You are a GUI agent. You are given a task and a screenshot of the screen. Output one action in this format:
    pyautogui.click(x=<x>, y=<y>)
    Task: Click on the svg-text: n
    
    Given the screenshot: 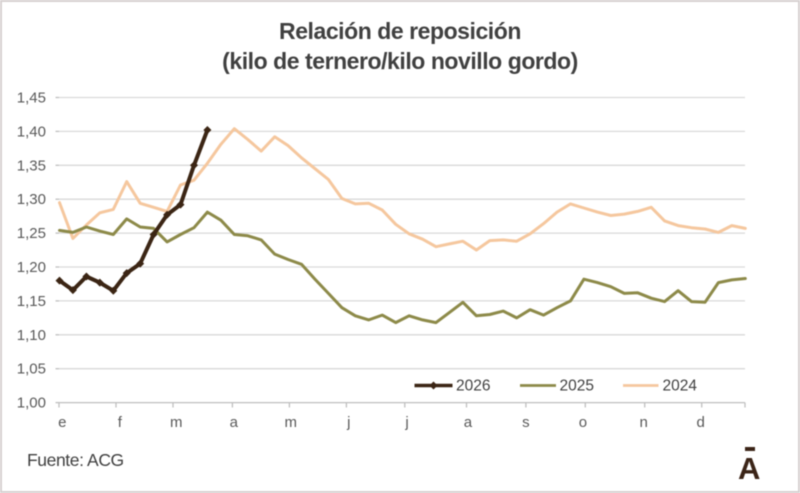 What is the action you would take?
    pyautogui.click(x=644, y=422)
    